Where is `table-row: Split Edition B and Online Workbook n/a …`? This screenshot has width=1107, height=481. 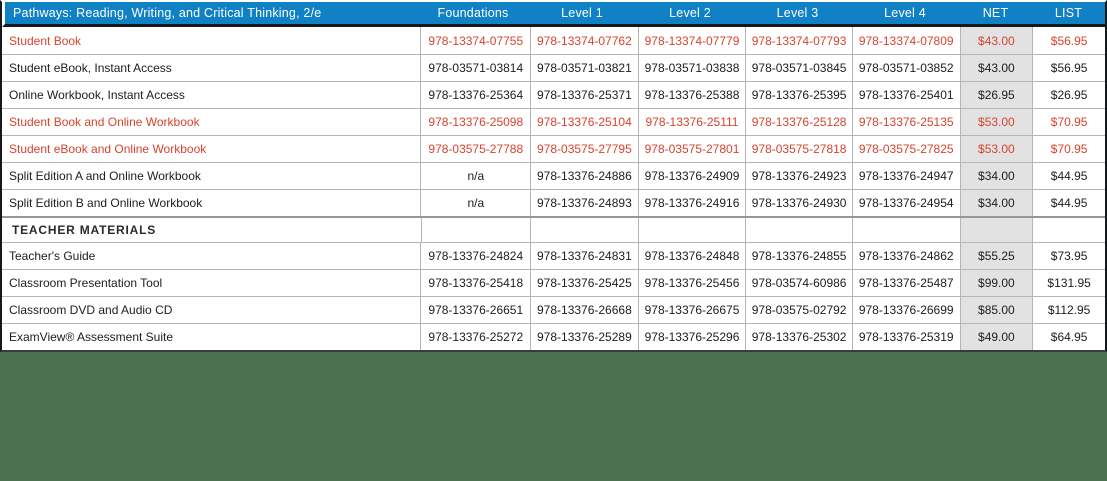 table-row: Split Edition B and Online Workbook n/a … is located at coordinates (553, 202).